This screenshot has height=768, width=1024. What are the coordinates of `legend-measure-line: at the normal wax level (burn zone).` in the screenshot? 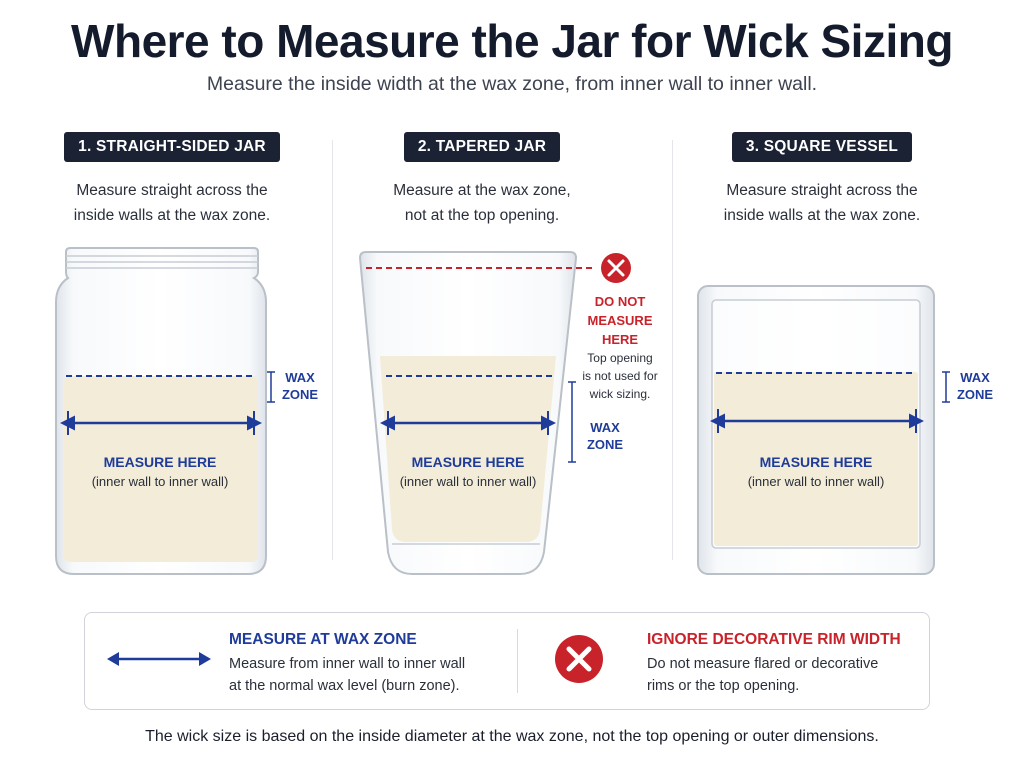 It's located at (344, 686).